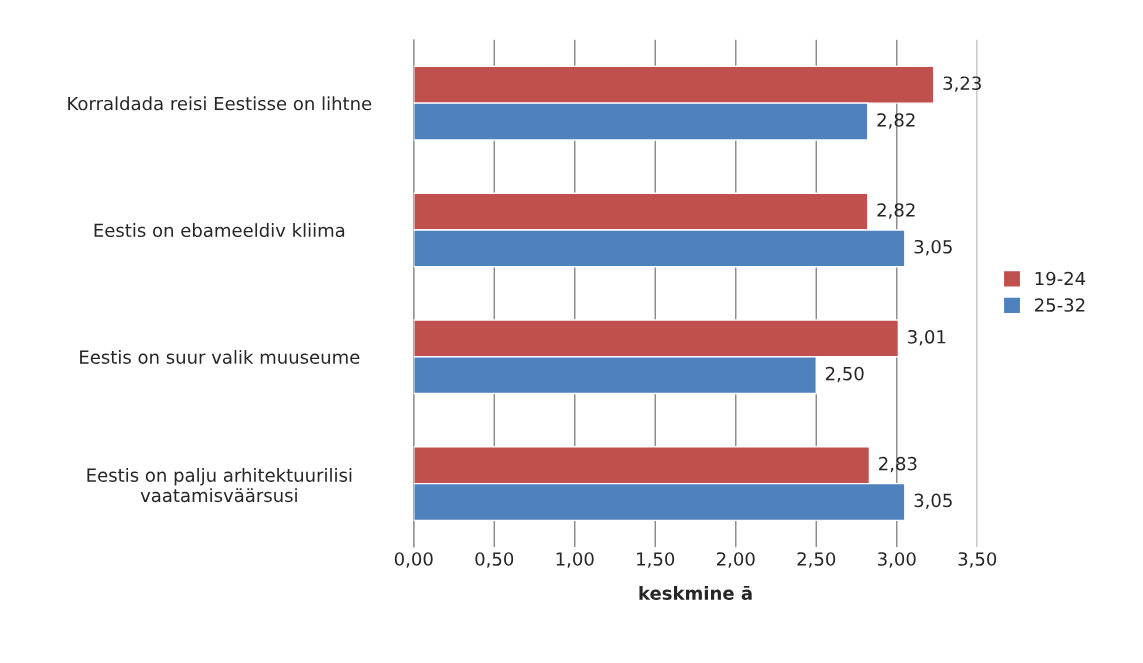  What do you see at coordinates (816, 560) in the screenshot?
I see `x-tick-label: 2,50` at bounding box center [816, 560].